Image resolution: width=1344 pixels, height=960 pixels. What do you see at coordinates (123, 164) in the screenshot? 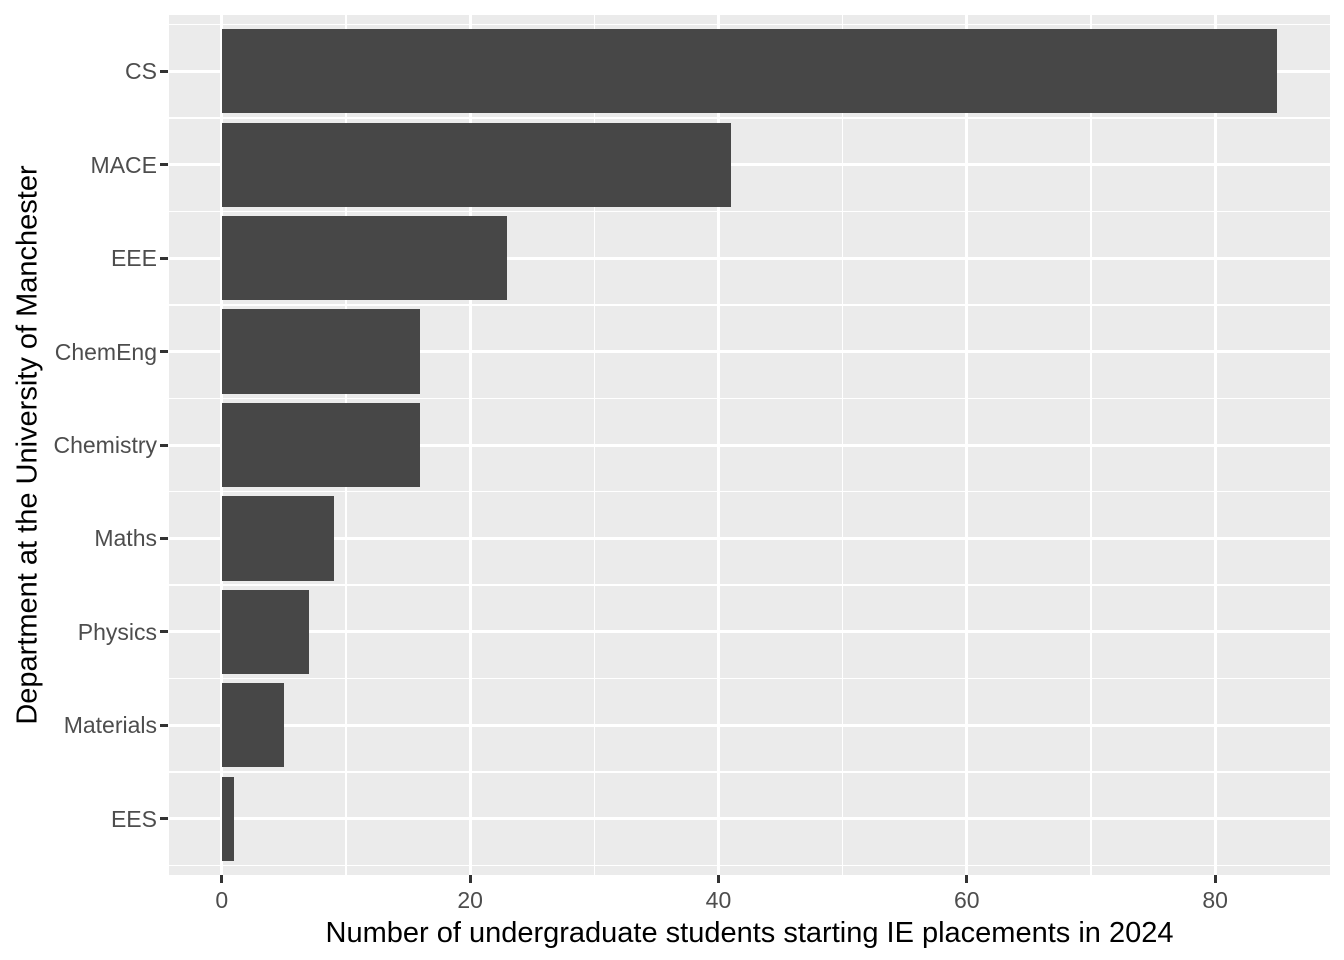
I see `y-tick-label-mace: MACE` at bounding box center [123, 164].